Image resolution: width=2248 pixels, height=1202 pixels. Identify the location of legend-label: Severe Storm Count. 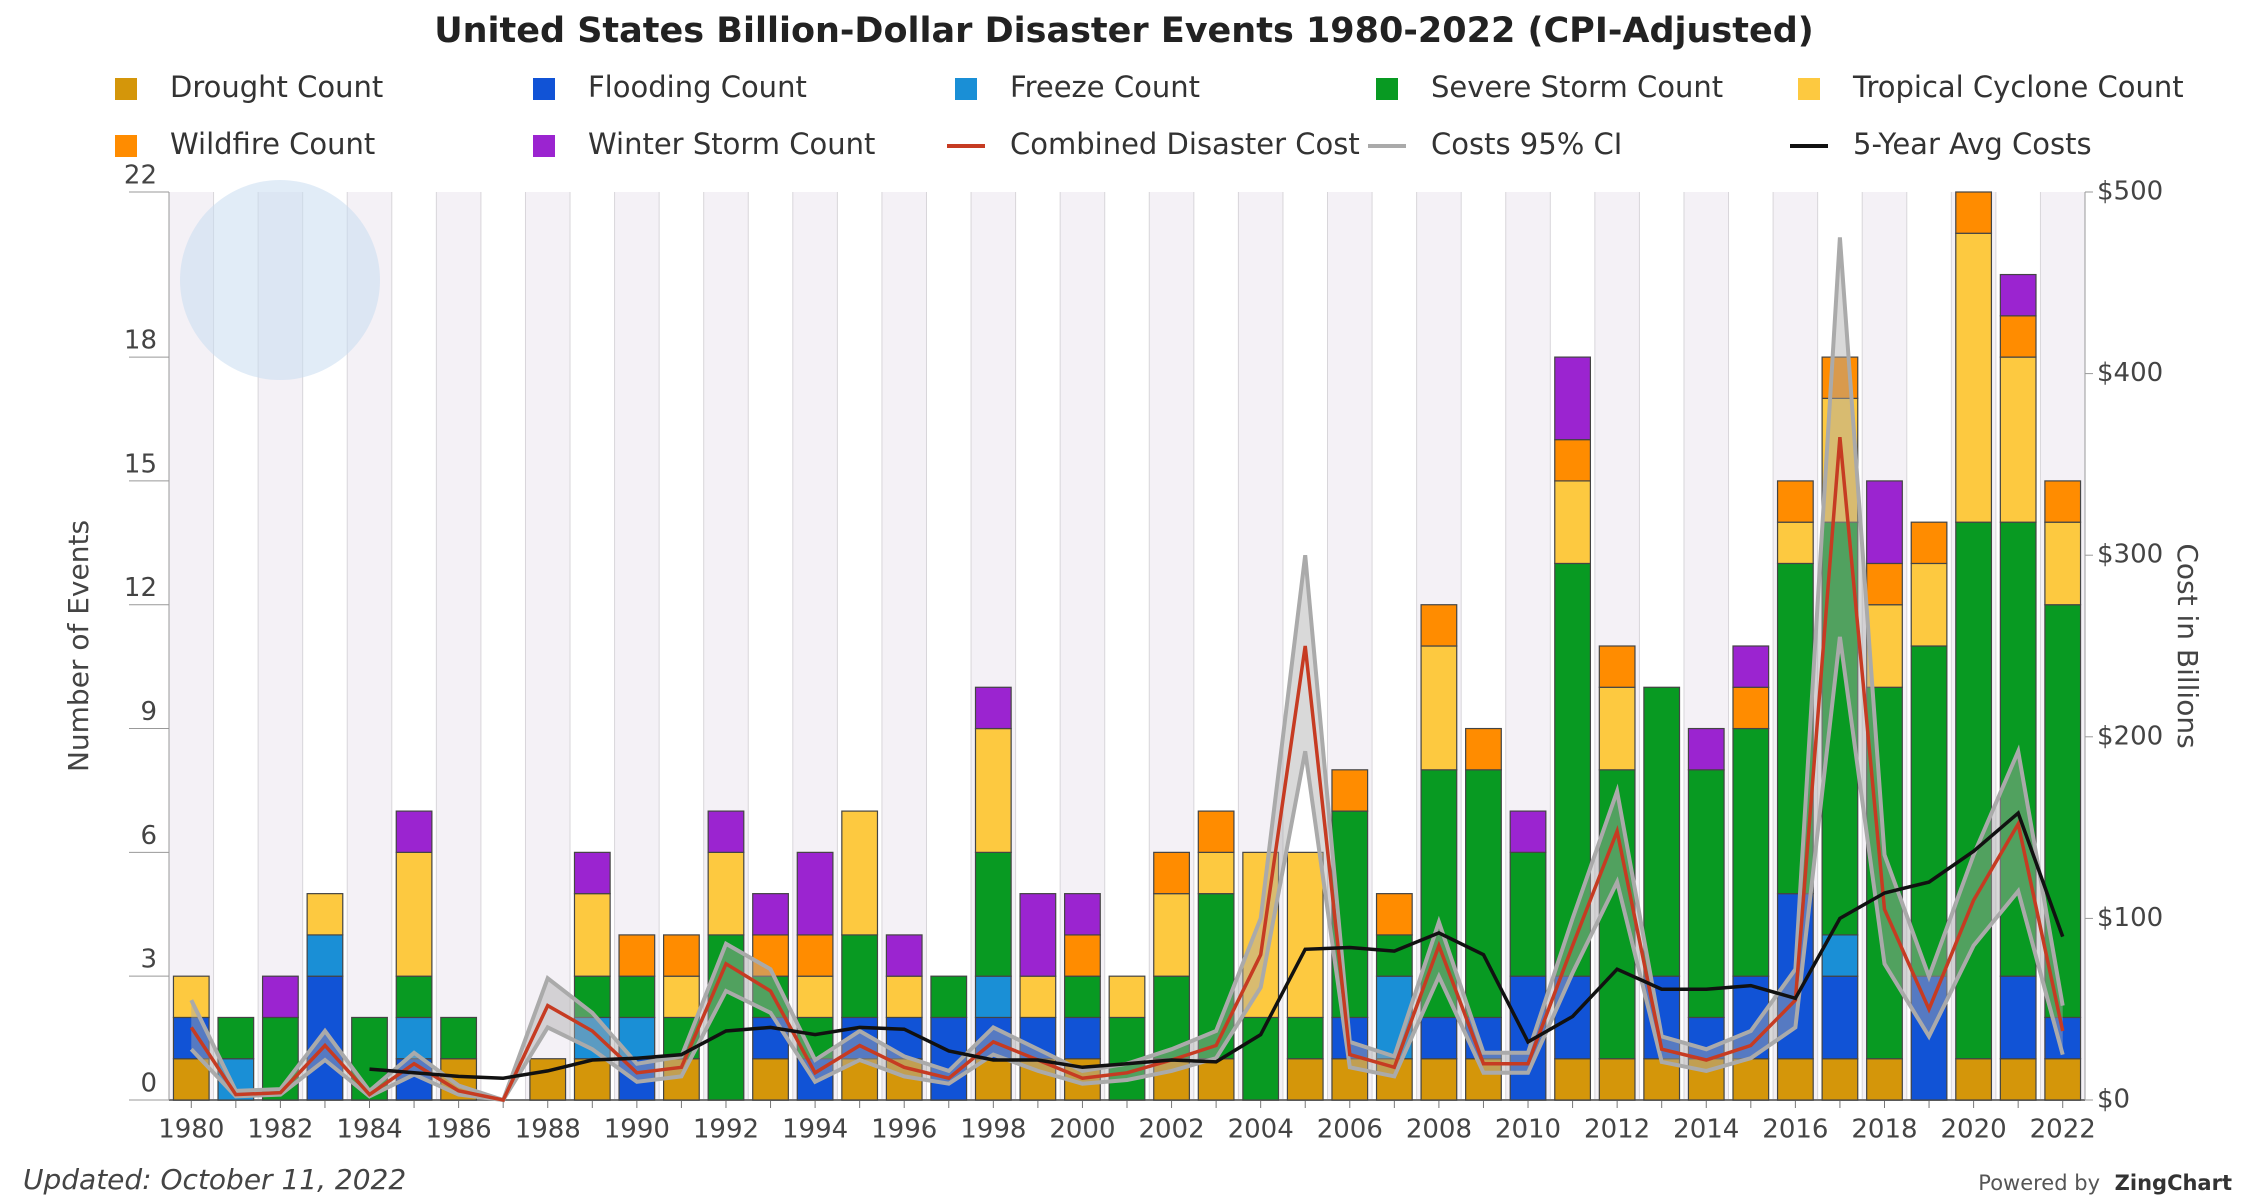
(1577, 87).